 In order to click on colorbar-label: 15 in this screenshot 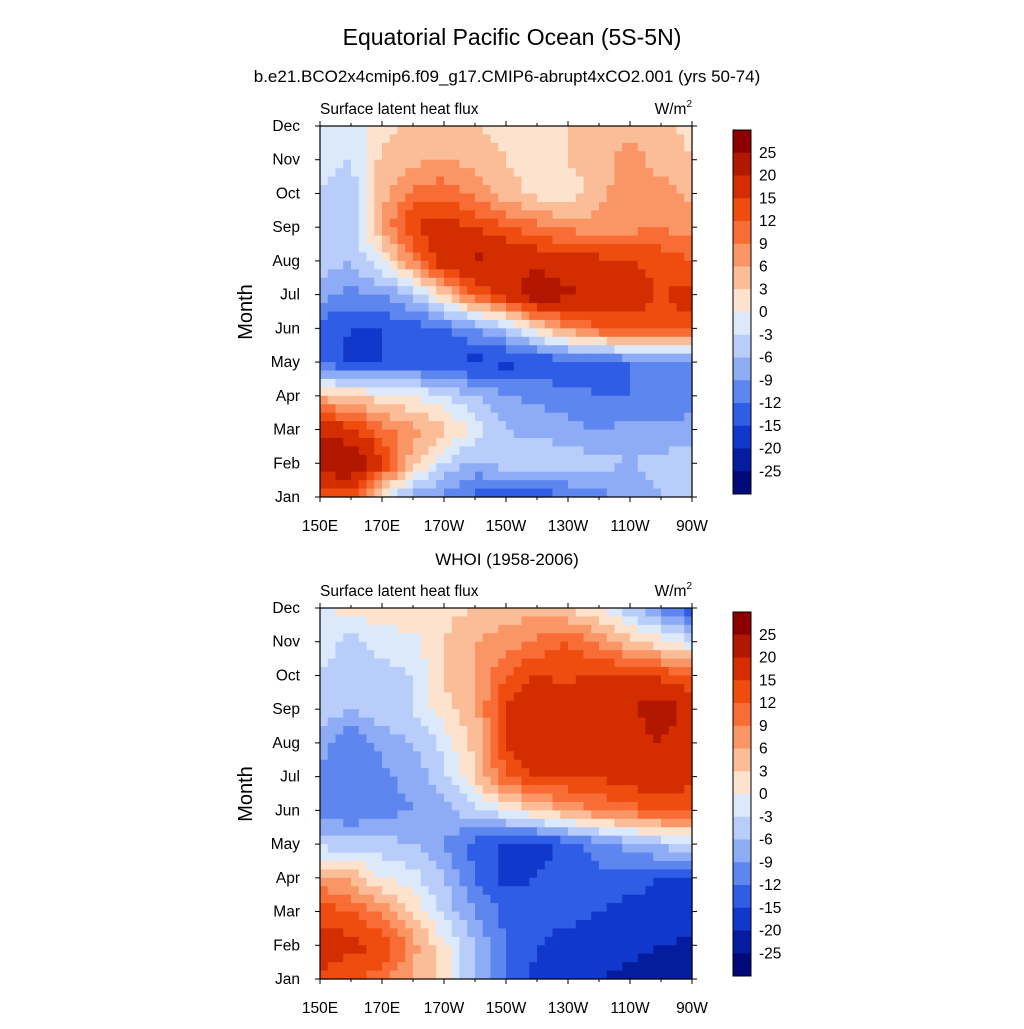, I will do `click(767, 198)`.